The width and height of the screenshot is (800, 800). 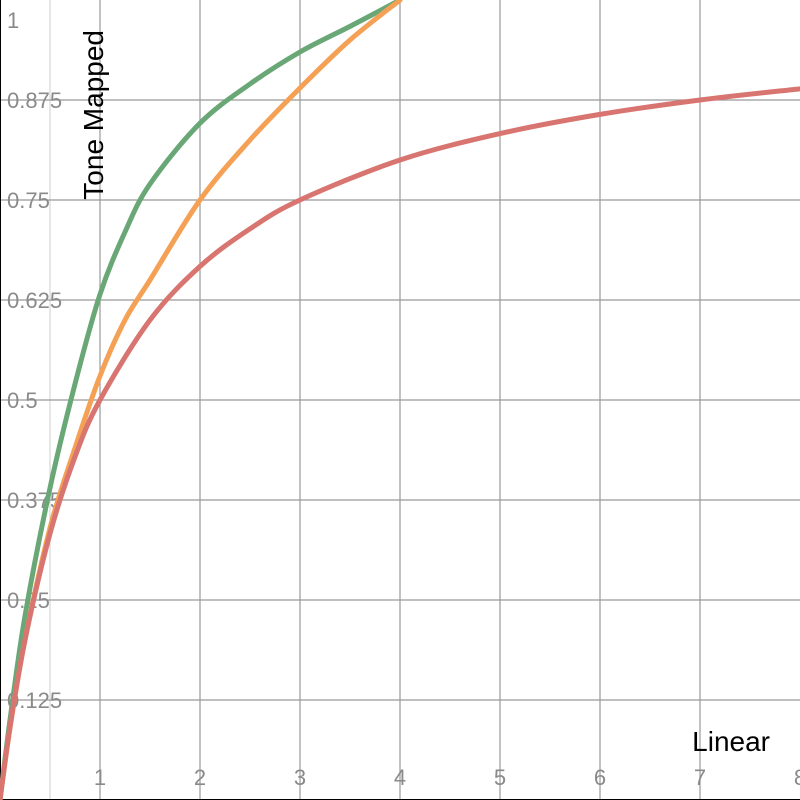 What do you see at coordinates (447, 777) in the screenshot?
I see `x-tick-labels: 1 2 3 4 5 6 7 8` at bounding box center [447, 777].